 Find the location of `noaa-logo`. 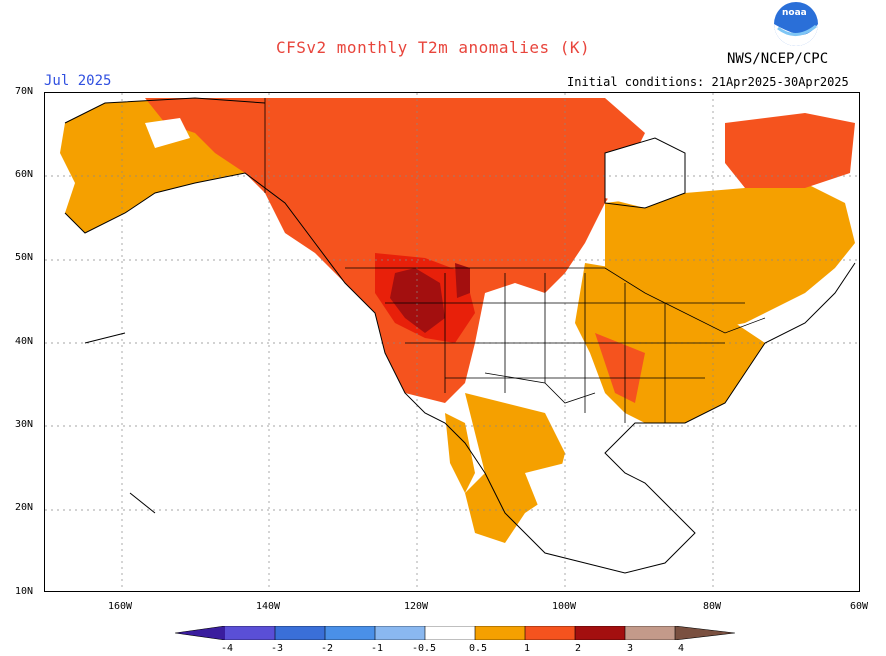

noaa-logo is located at coordinates (796, 24).